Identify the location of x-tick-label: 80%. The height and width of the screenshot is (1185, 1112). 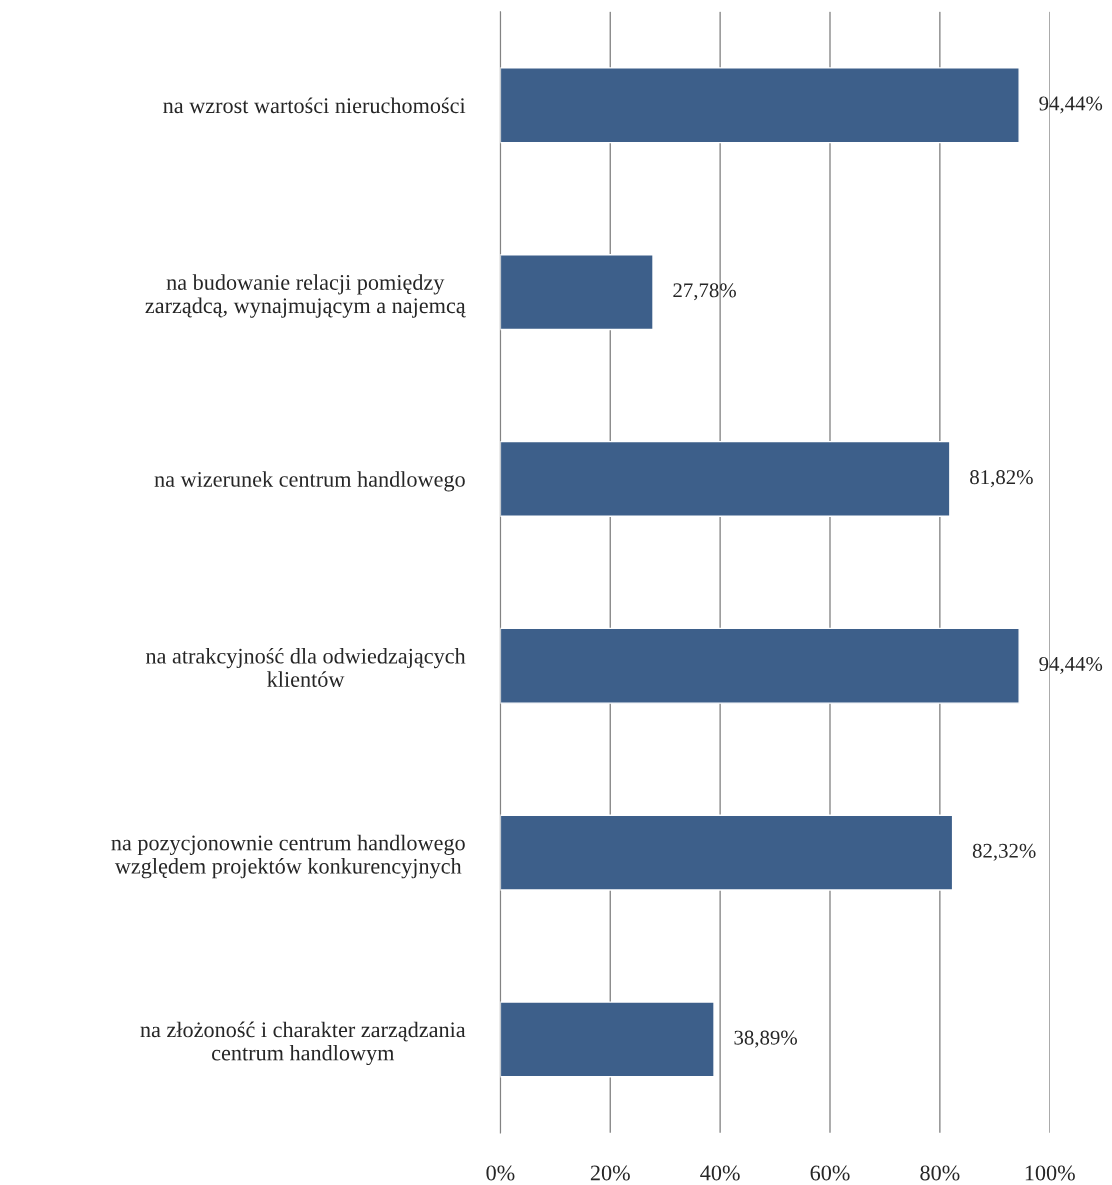
(940, 1173).